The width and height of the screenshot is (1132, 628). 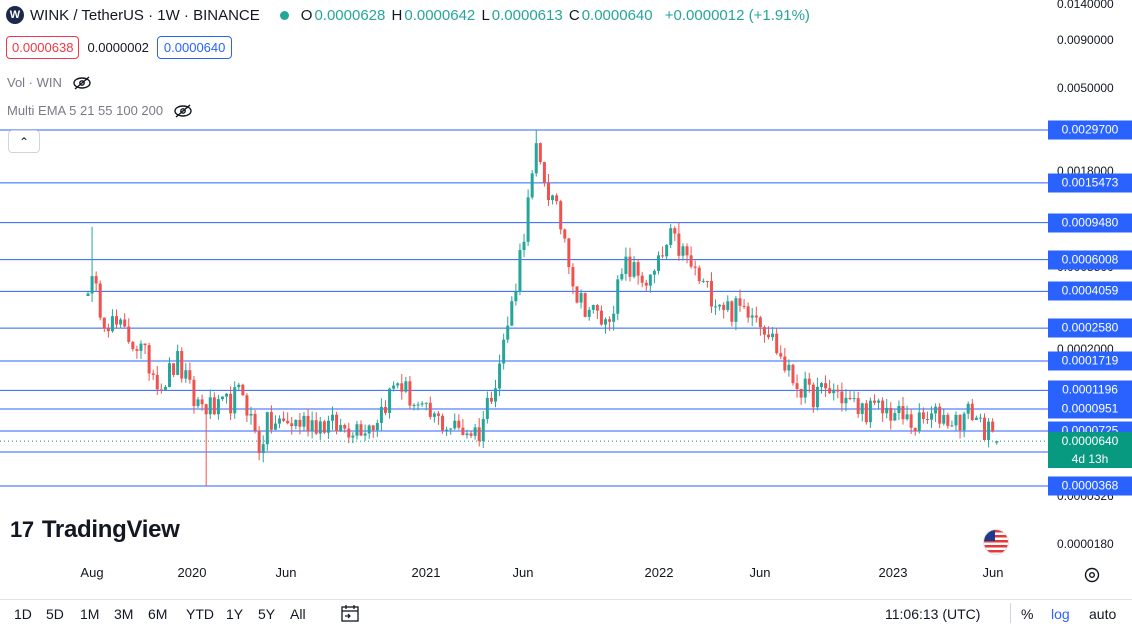 What do you see at coordinates (43, 47) in the screenshot?
I see `sell-price-button: 0.0000638` at bounding box center [43, 47].